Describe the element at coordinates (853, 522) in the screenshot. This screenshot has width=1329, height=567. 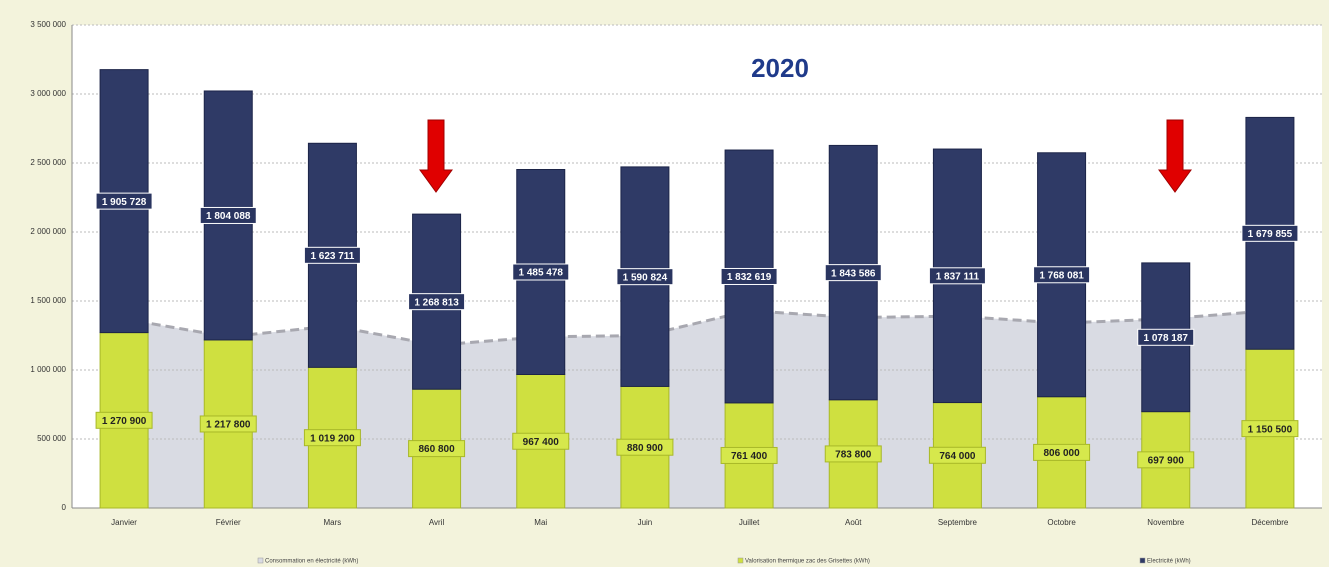
I see `x-tick-label: Août` at that location.